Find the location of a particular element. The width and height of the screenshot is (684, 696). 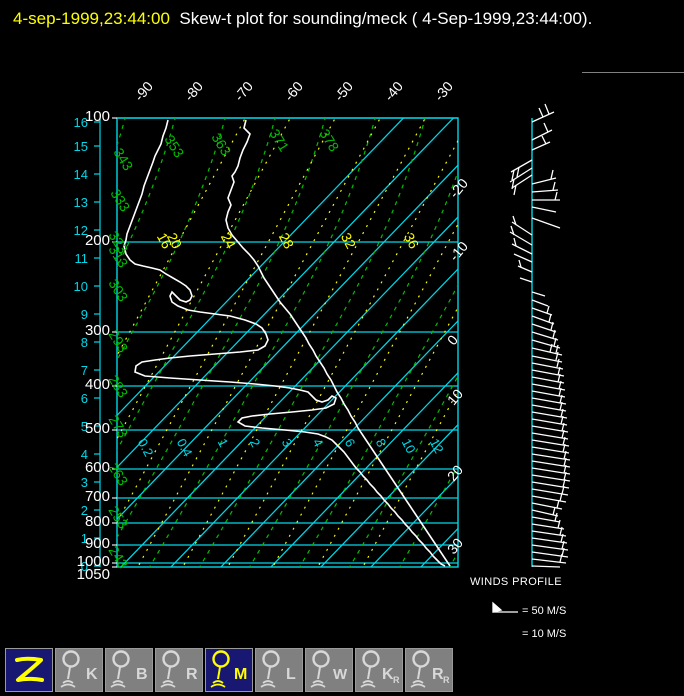

toolbar-button-rr: R R is located at coordinates (429, 670).